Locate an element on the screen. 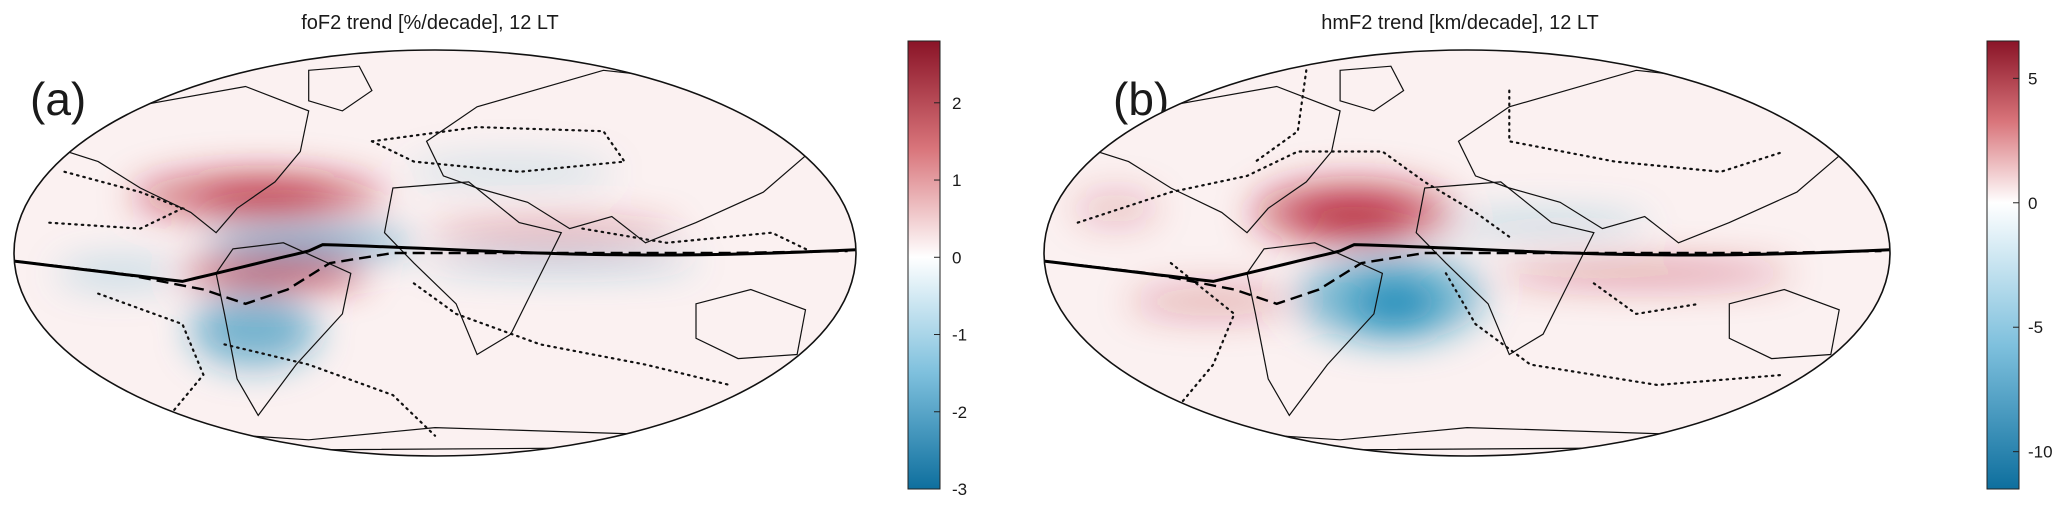 This screenshot has height=506, width=2067. panel-b-title: hmF2 trend [km/decade], 12 LT is located at coordinates (1460, 23).